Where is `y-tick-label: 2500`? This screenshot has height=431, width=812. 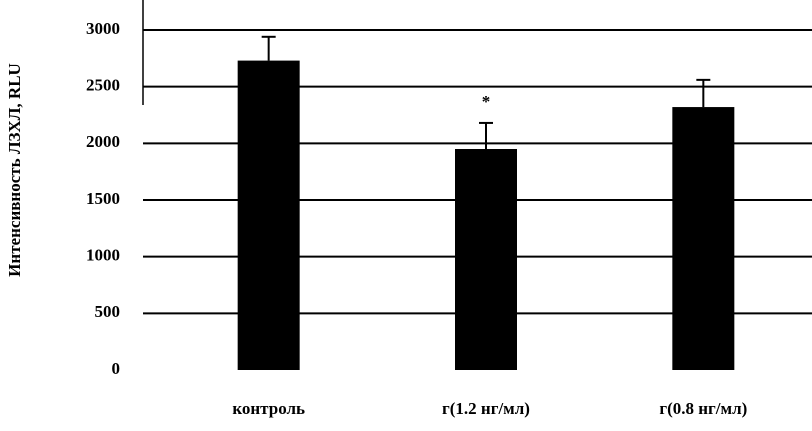
y-tick-label: 2500 is located at coordinates (103, 85).